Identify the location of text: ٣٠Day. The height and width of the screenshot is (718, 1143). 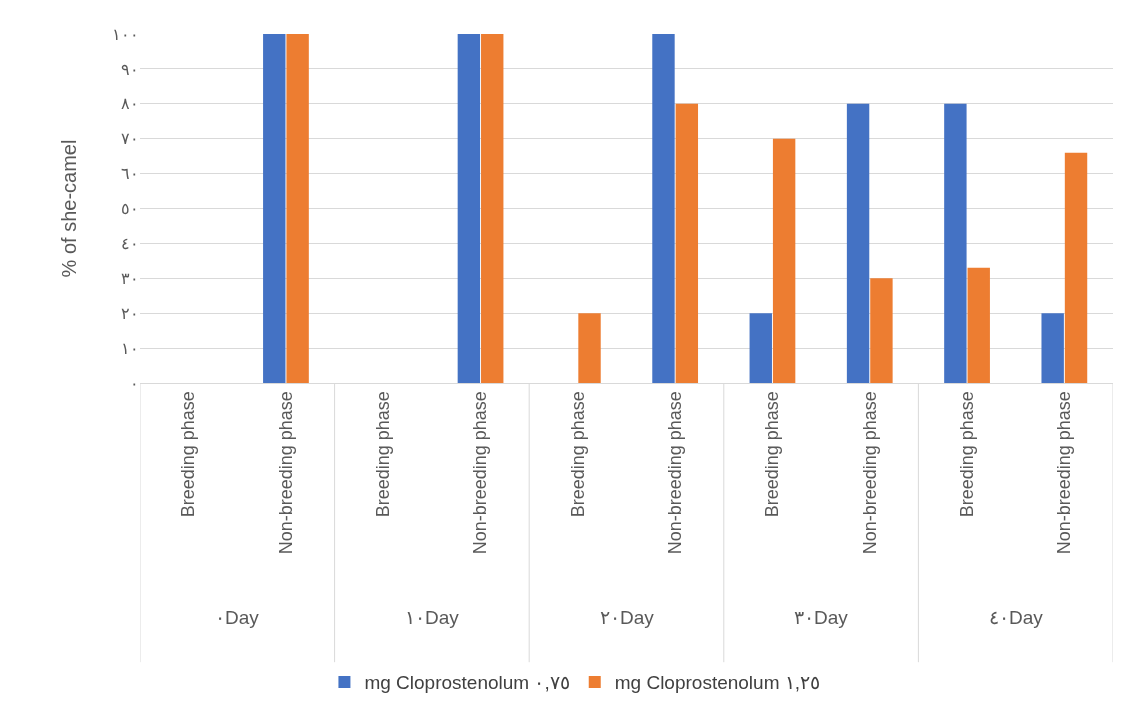
(821, 617).